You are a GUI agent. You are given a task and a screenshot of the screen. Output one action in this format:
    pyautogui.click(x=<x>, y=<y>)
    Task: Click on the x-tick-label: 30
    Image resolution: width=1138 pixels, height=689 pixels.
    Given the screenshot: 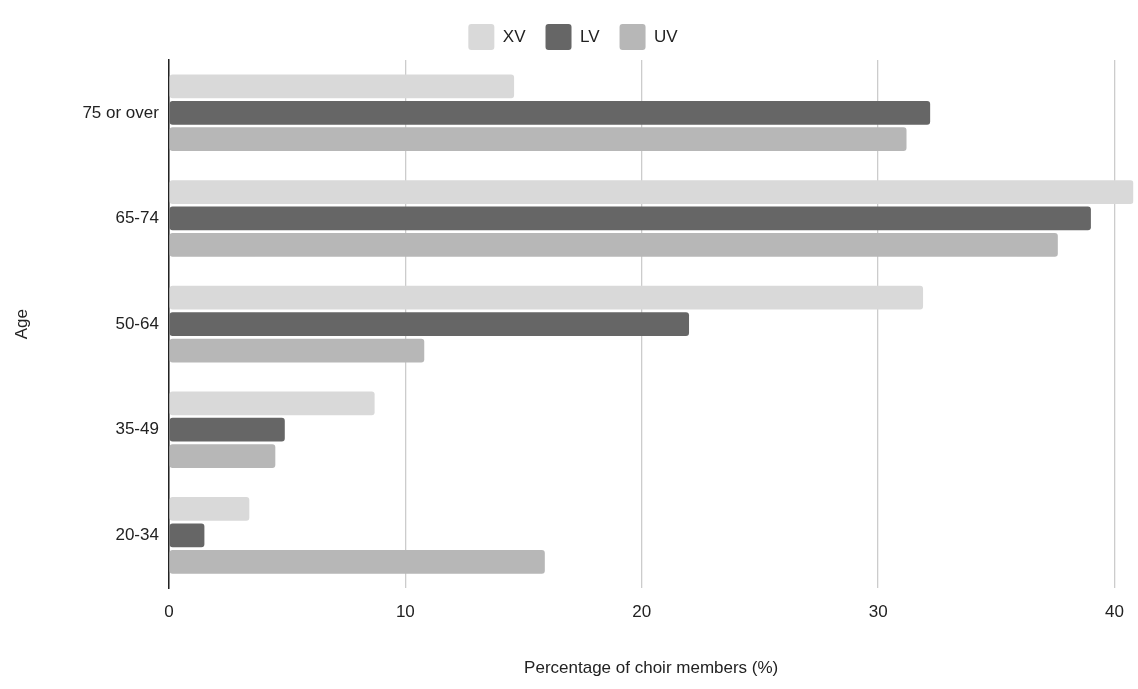 What is the action you would take?
    pyautogui.click(x=878, y=612)
    